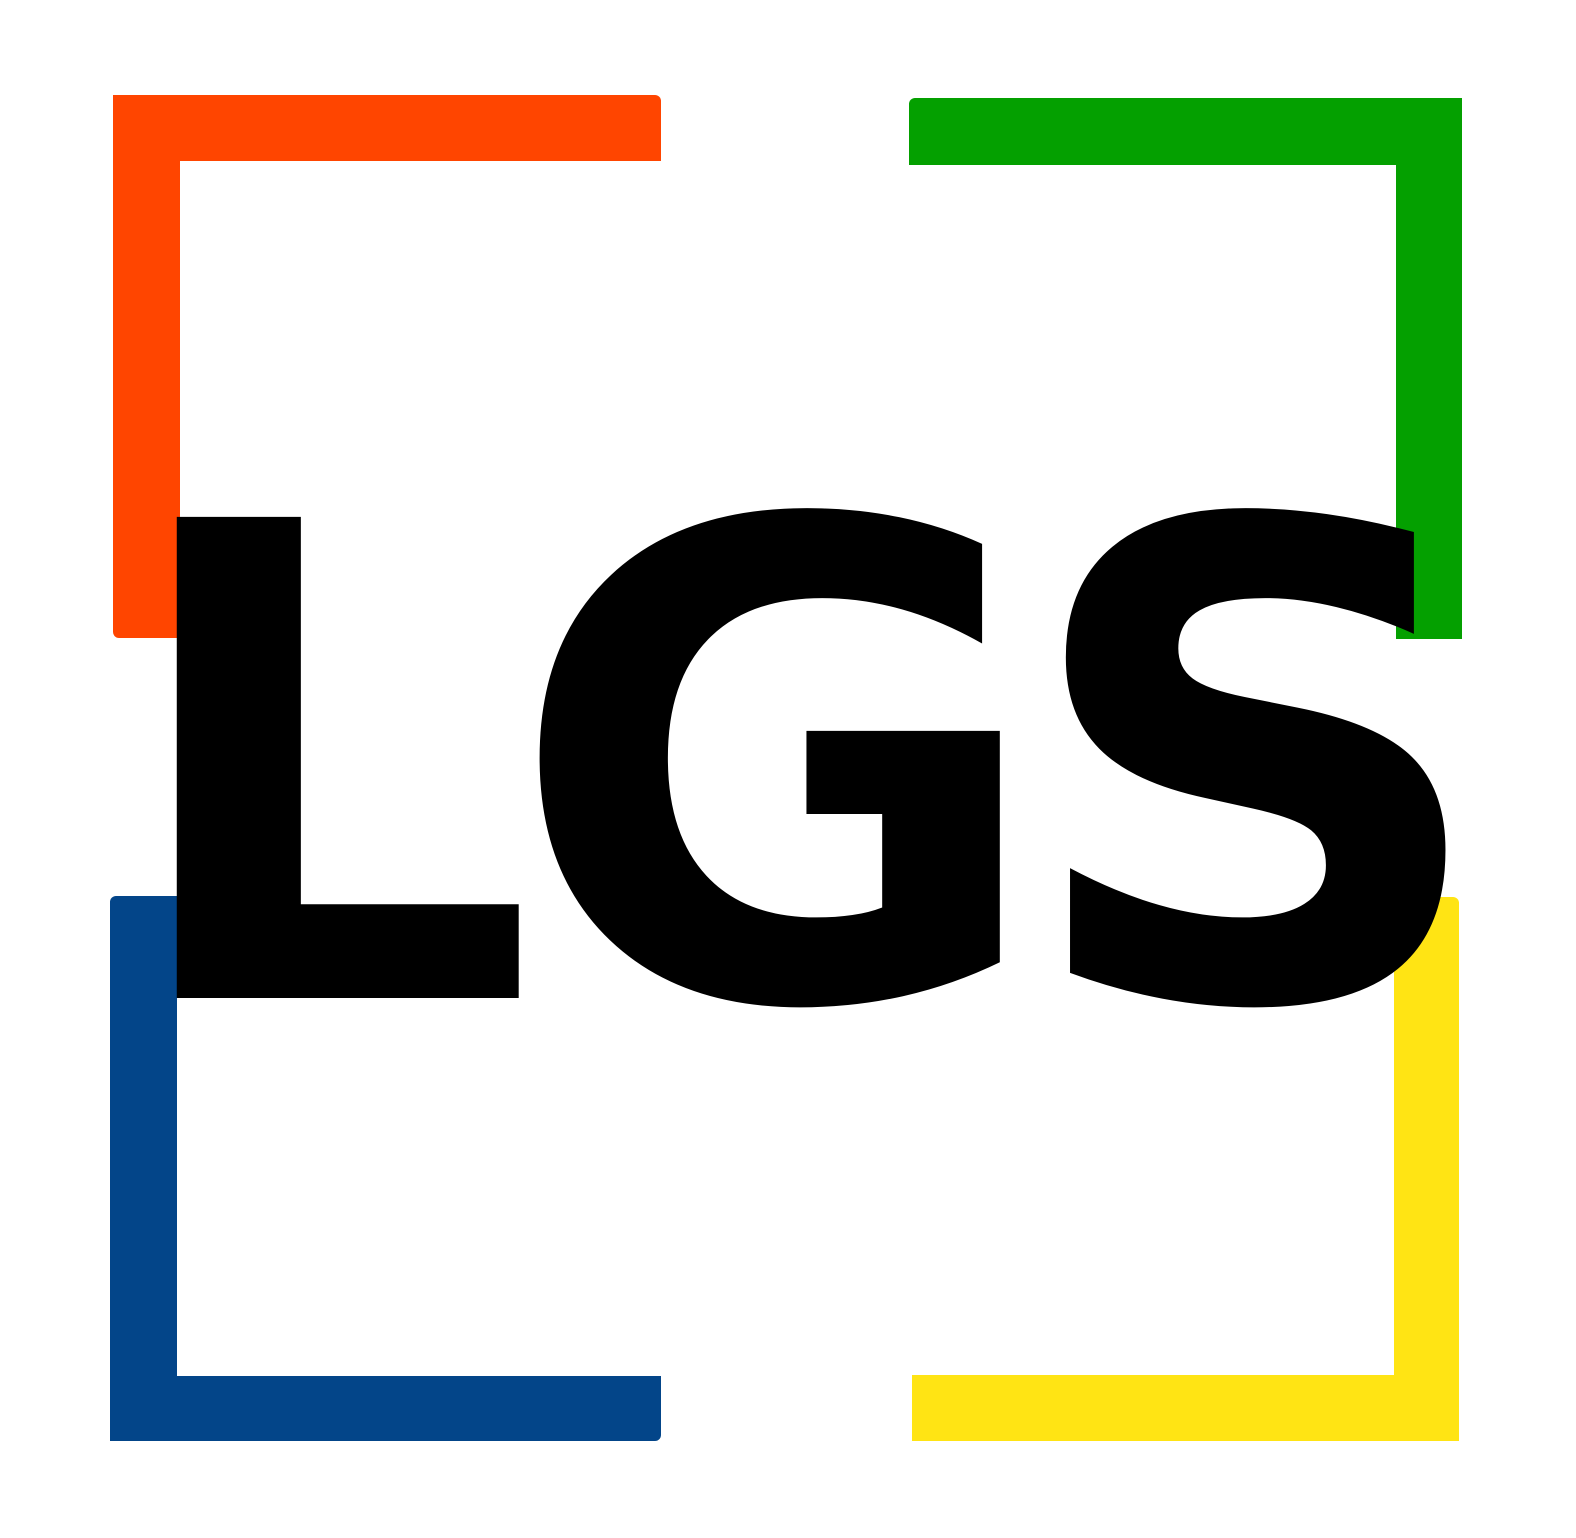 The image size is (1576, 1538). What do you see at coordinates (1185, 368) in the screenshot?
I see `top-right-green-bracket` at bounding box center [1185, 368].